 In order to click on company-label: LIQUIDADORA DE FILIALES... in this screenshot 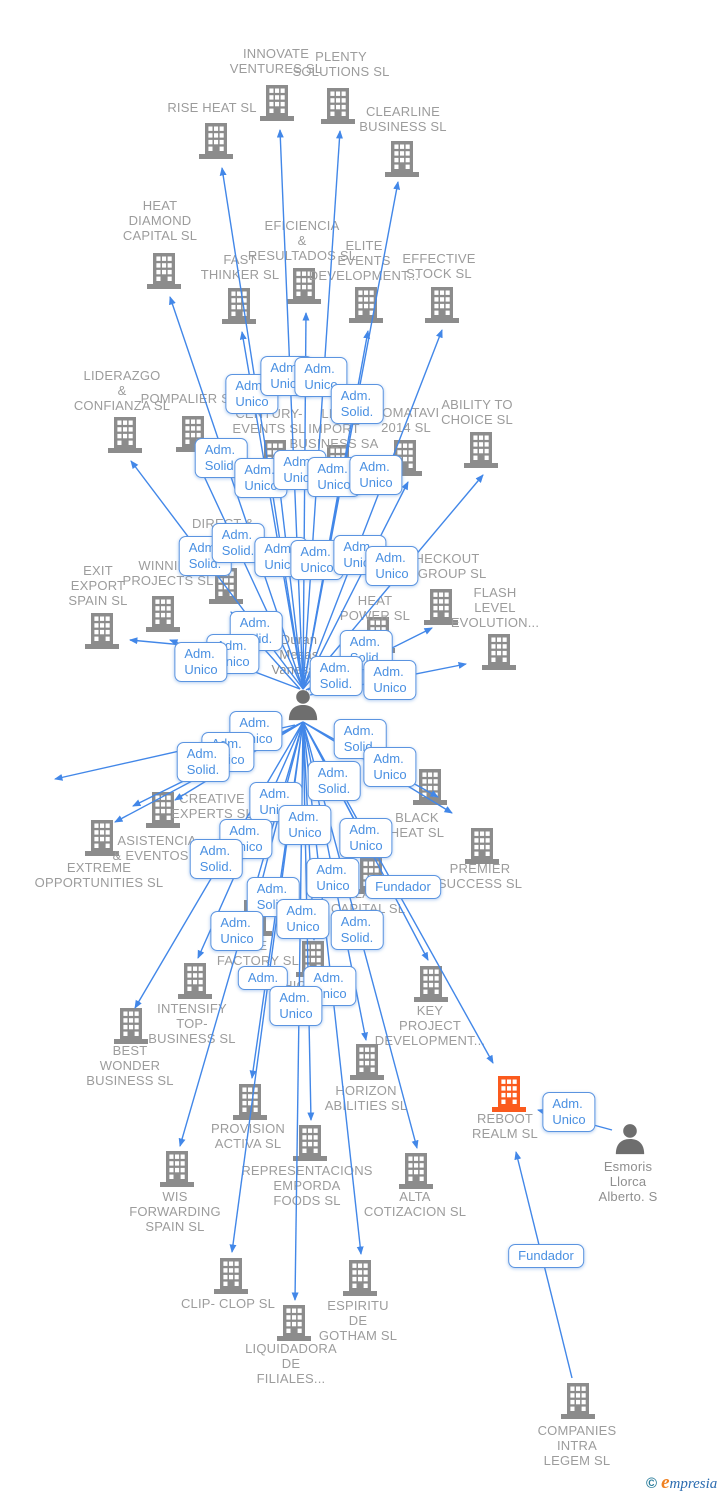, I will do `click(291, 1363)`.